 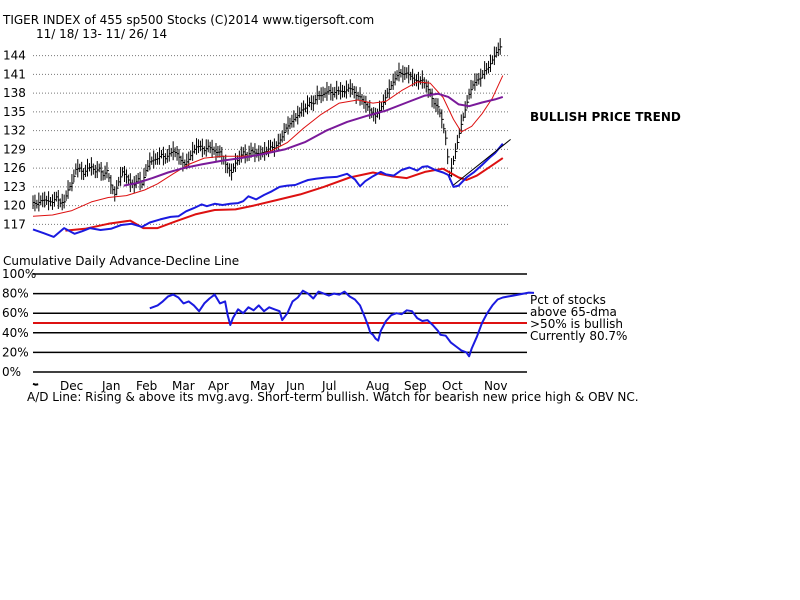 I want to click on bullish-trend-annotation: BULLISH PRICE TREND, so click(x=605, y=117).